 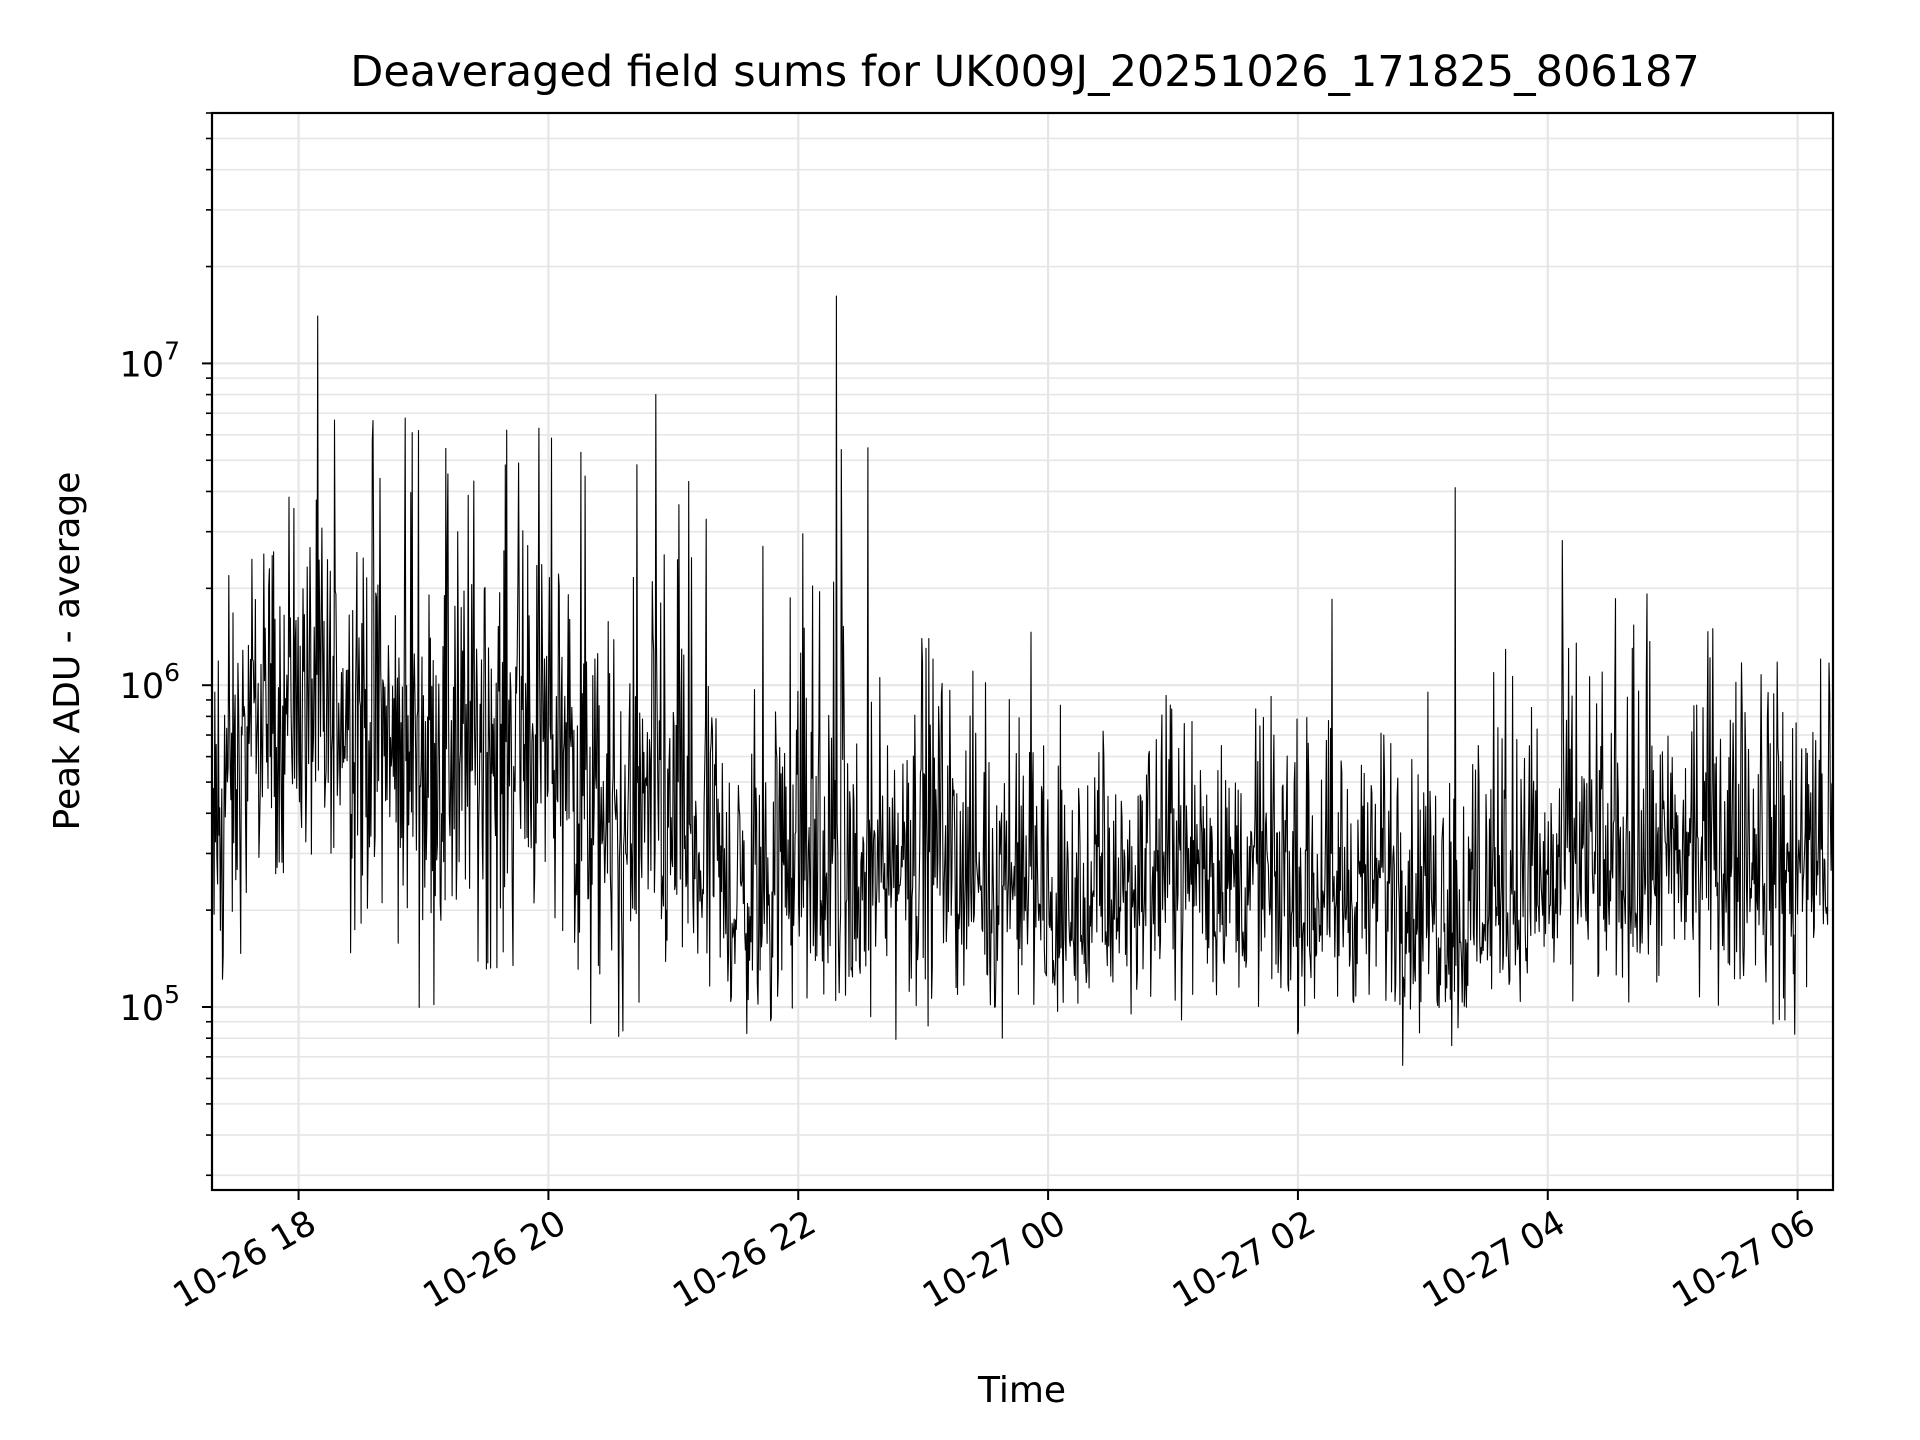 What do you see at coordinates (1244, 1259) in the screenshot?
I see `x-tick-label: 10-27 02` at bounding box center [1244, 1259].